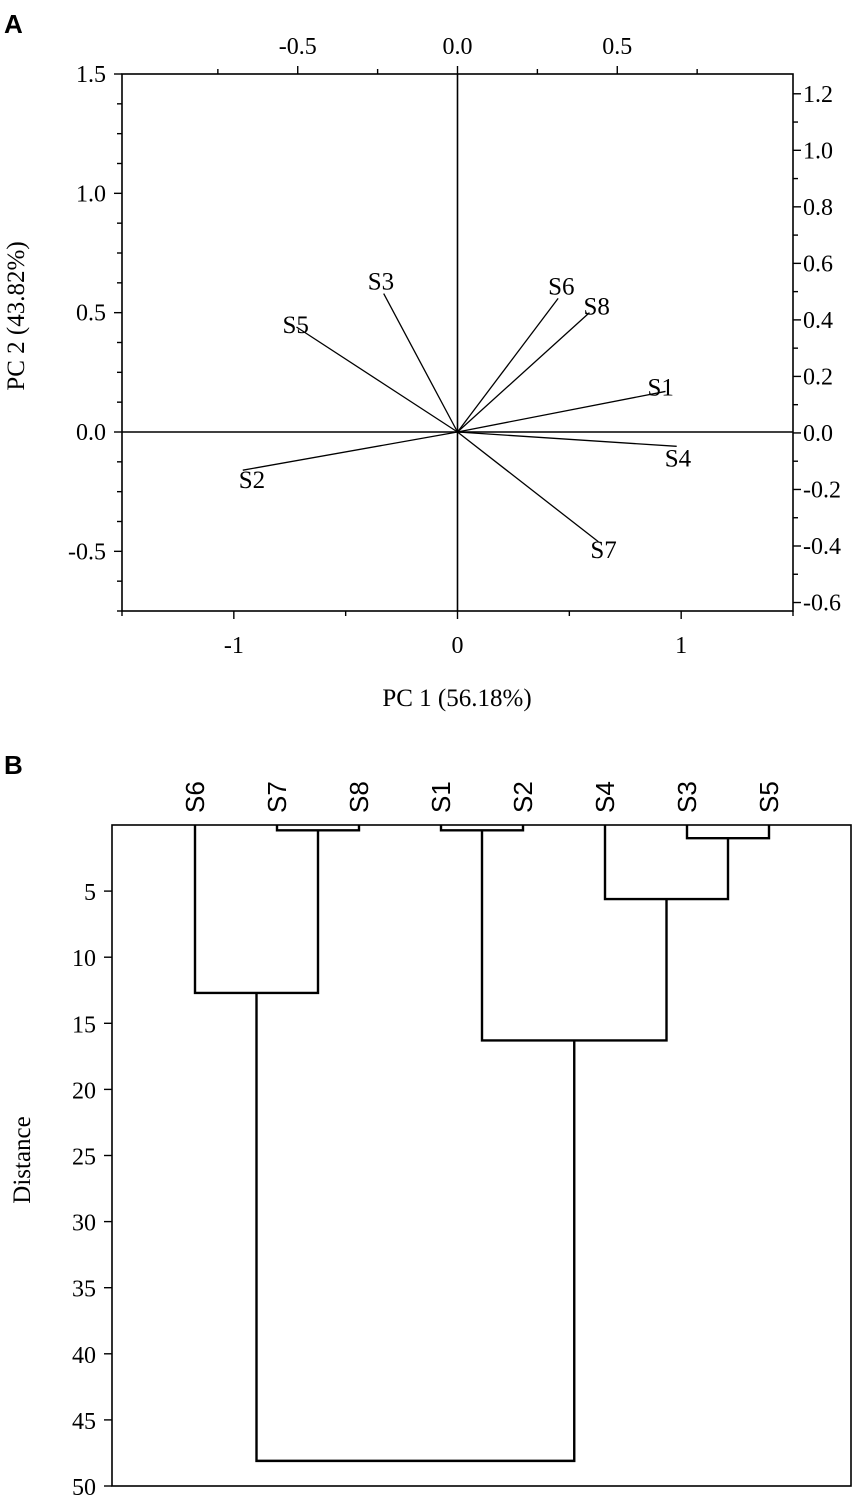  What do you see at coordinates (818, 434) in the screenshot?
I see `pca-right-tick-label: 0.0` at bounding box center [818, 434].